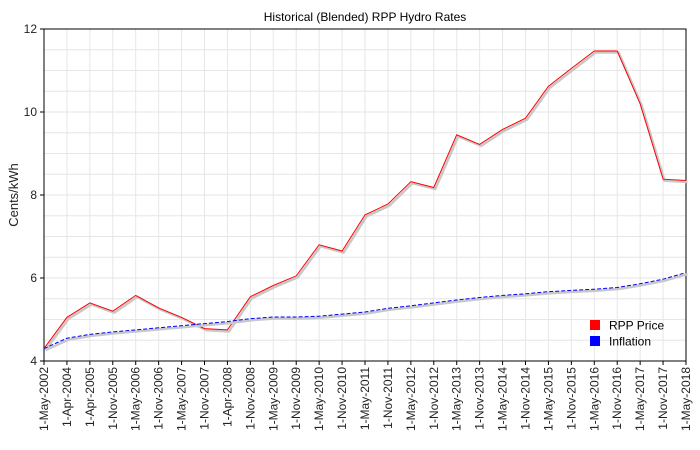  What do you see at coordinates (594, 399) in the screenshot?
I see `x-tick-label: 1-May-2016` at bounding box center [594, 399].